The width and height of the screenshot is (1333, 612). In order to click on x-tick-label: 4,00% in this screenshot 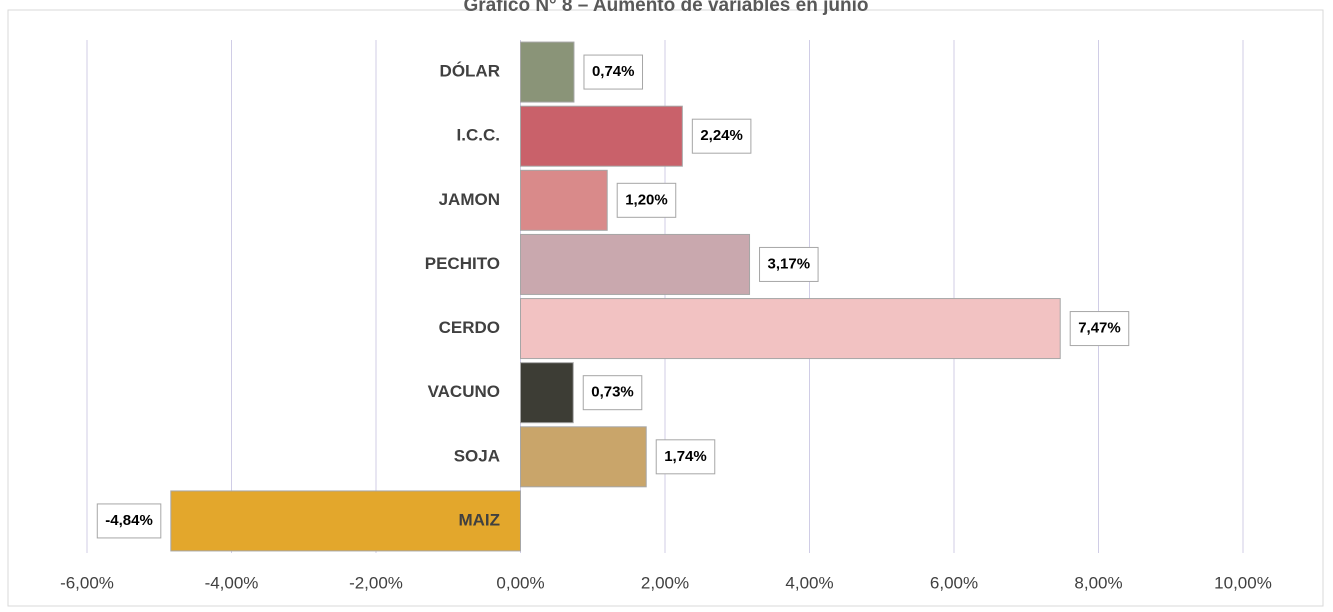, I will do `click(809, 582)`.